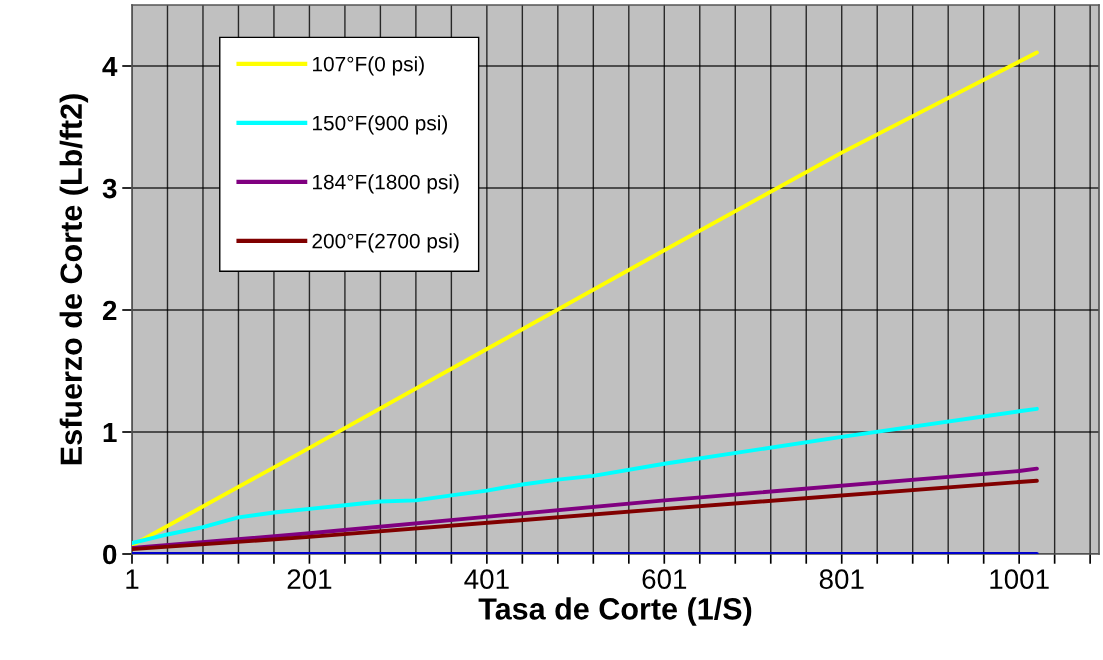 The width and height of the screenshot is (1103, 660). I want to click on y-tick-label: 3, so click(109, 188).